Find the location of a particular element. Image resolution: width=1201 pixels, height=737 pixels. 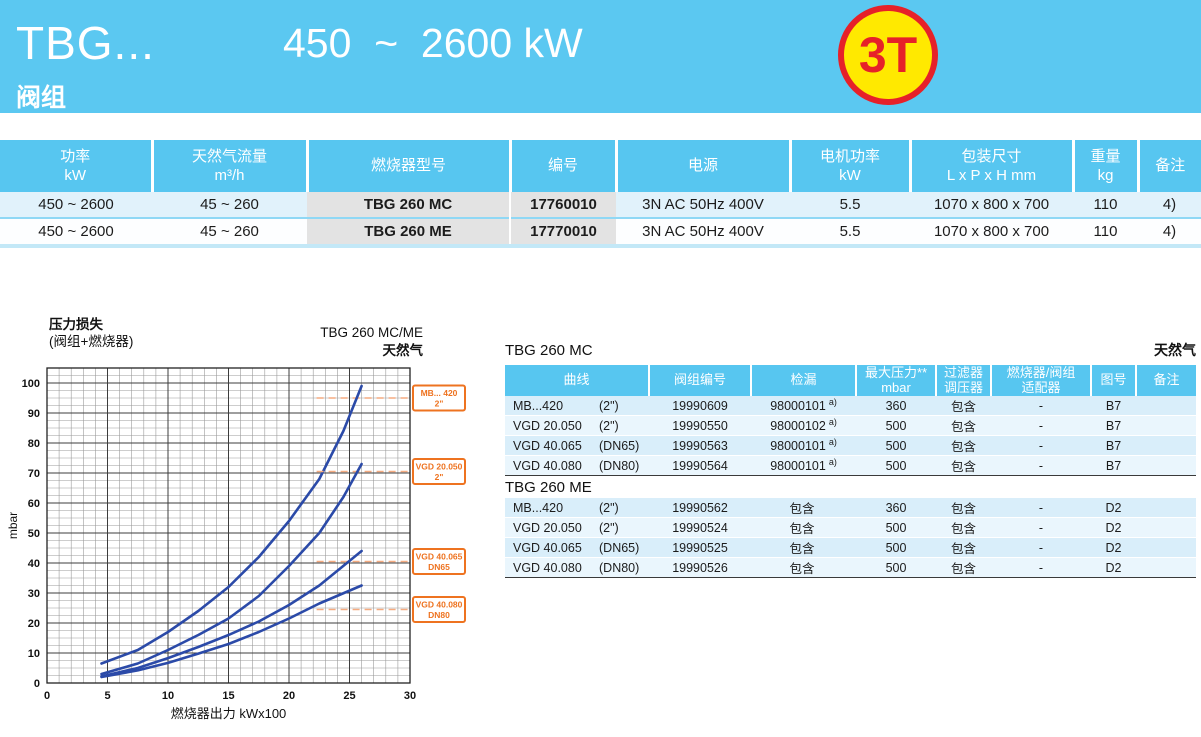

chart-plot-border is located at coordinates (228, 525).